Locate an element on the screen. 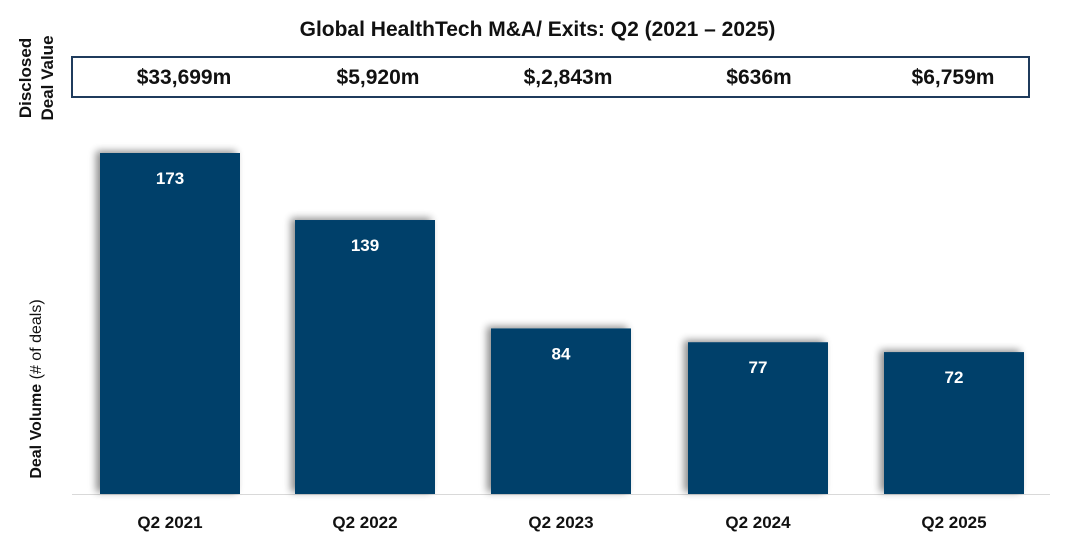  x-tick-label: Q2 2025 is located at coordinates (953, 522).